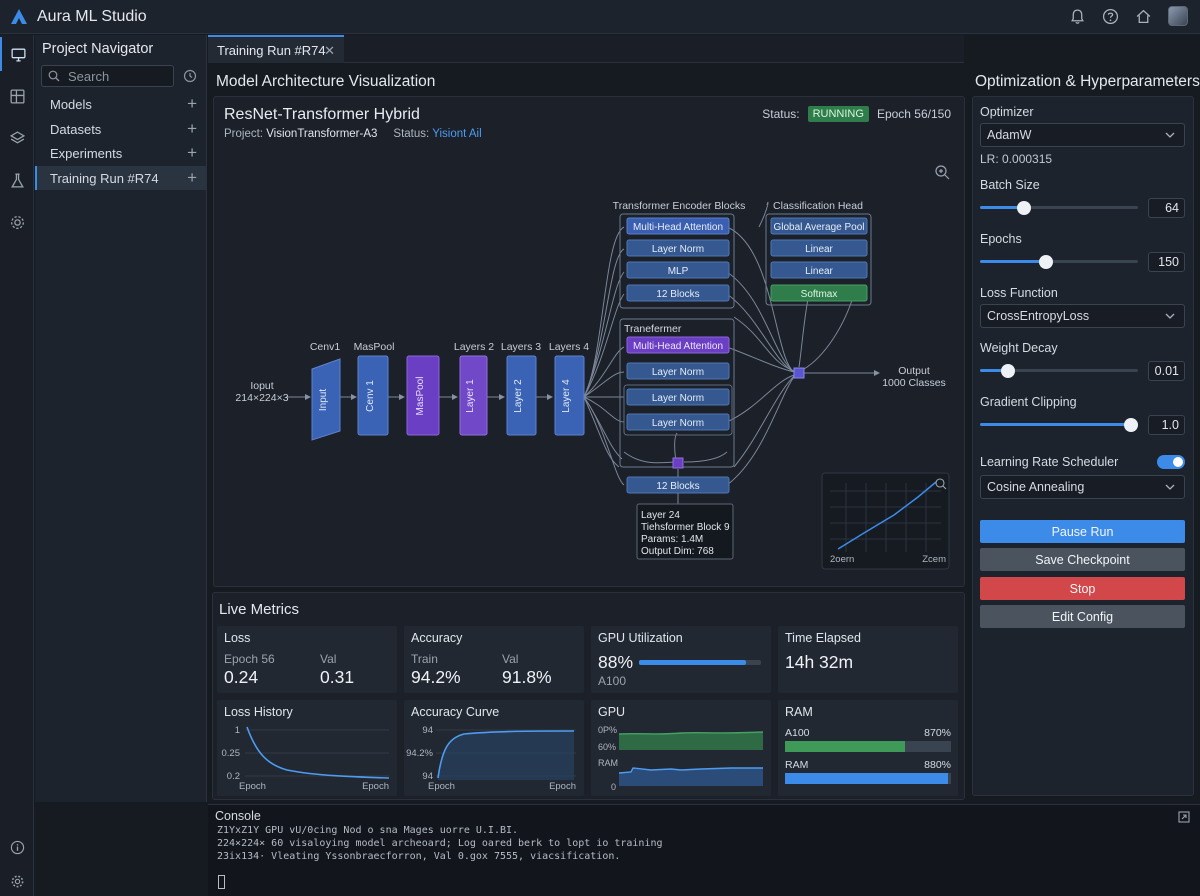 The height and width of the screenshot is (896, 1200). What do you see at coordinates (1059, 208) in the screenshot?
I see `batch-size-slider` at bounding box center [1059, 208].